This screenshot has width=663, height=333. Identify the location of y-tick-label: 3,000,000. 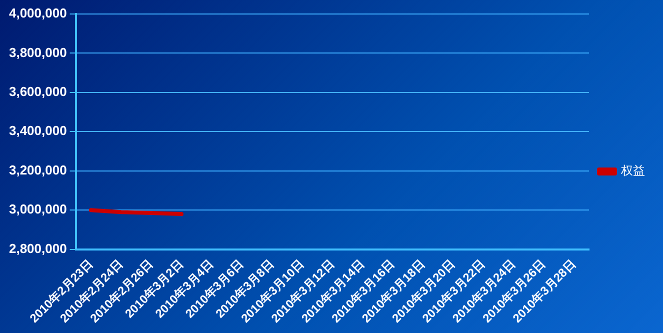
(37, 209).